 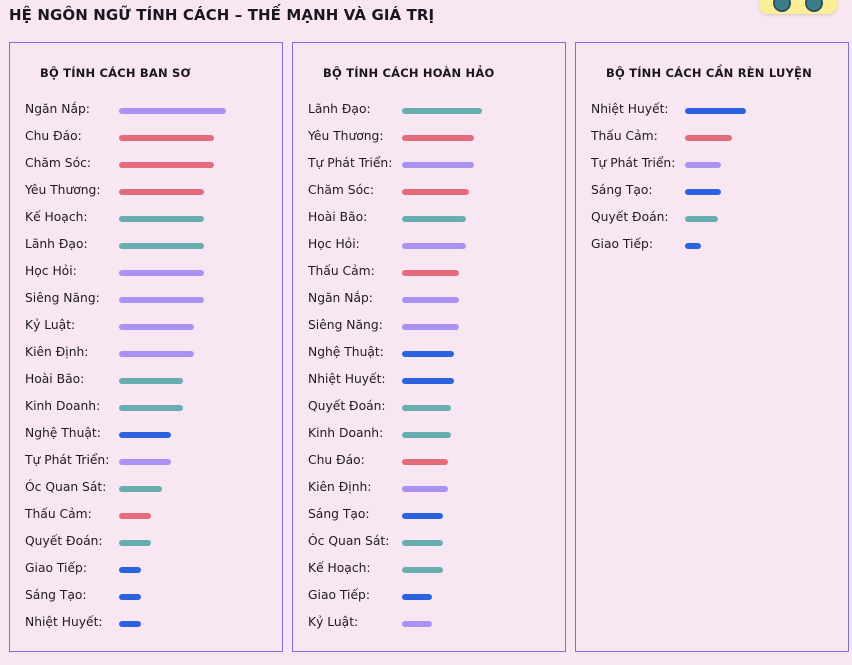 What do you see at coordinates (57, 109) in the screenshot?
I see `trait-label: Ngăn Nắp:` at bounding box center [57, 109].